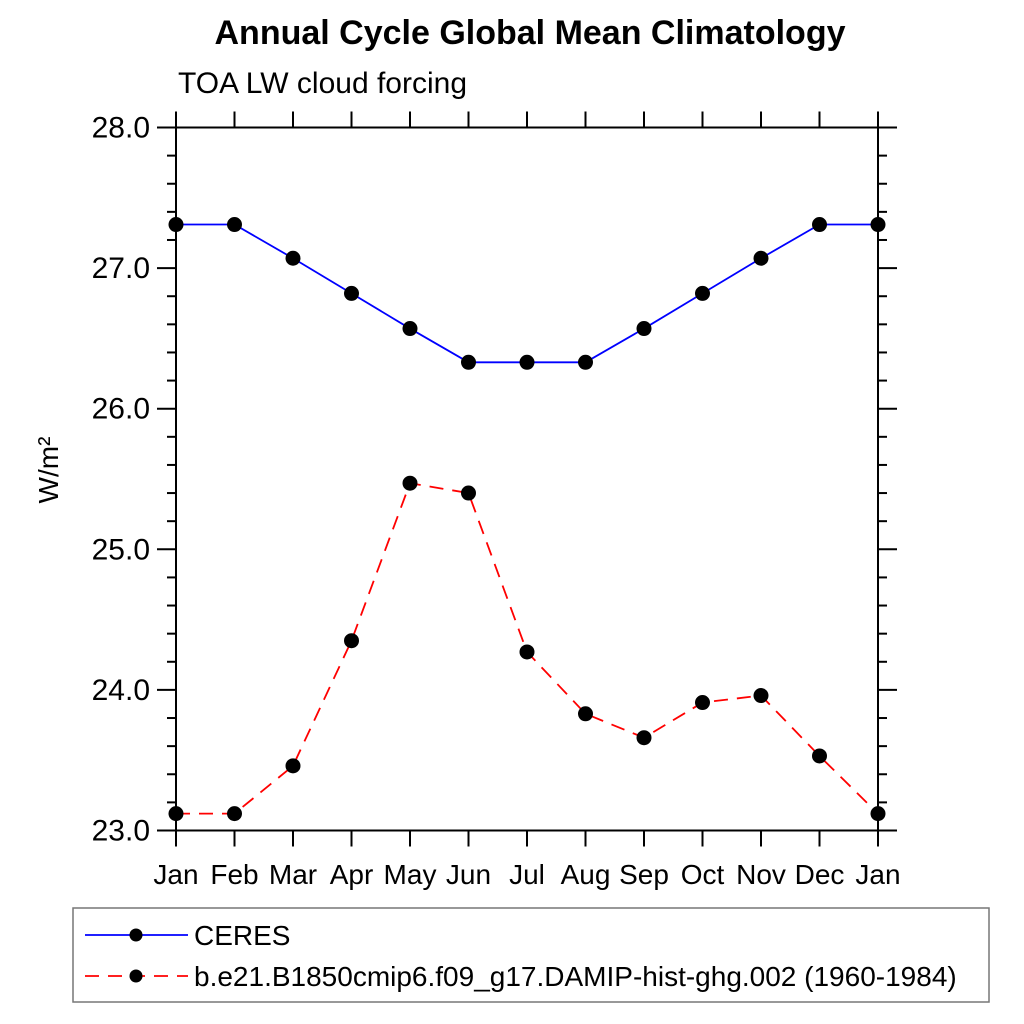  What do you see at coordinates (121, 549) in the screenshot?
I see `y-tick-label: 25.0` at bounding box center [121, 549].